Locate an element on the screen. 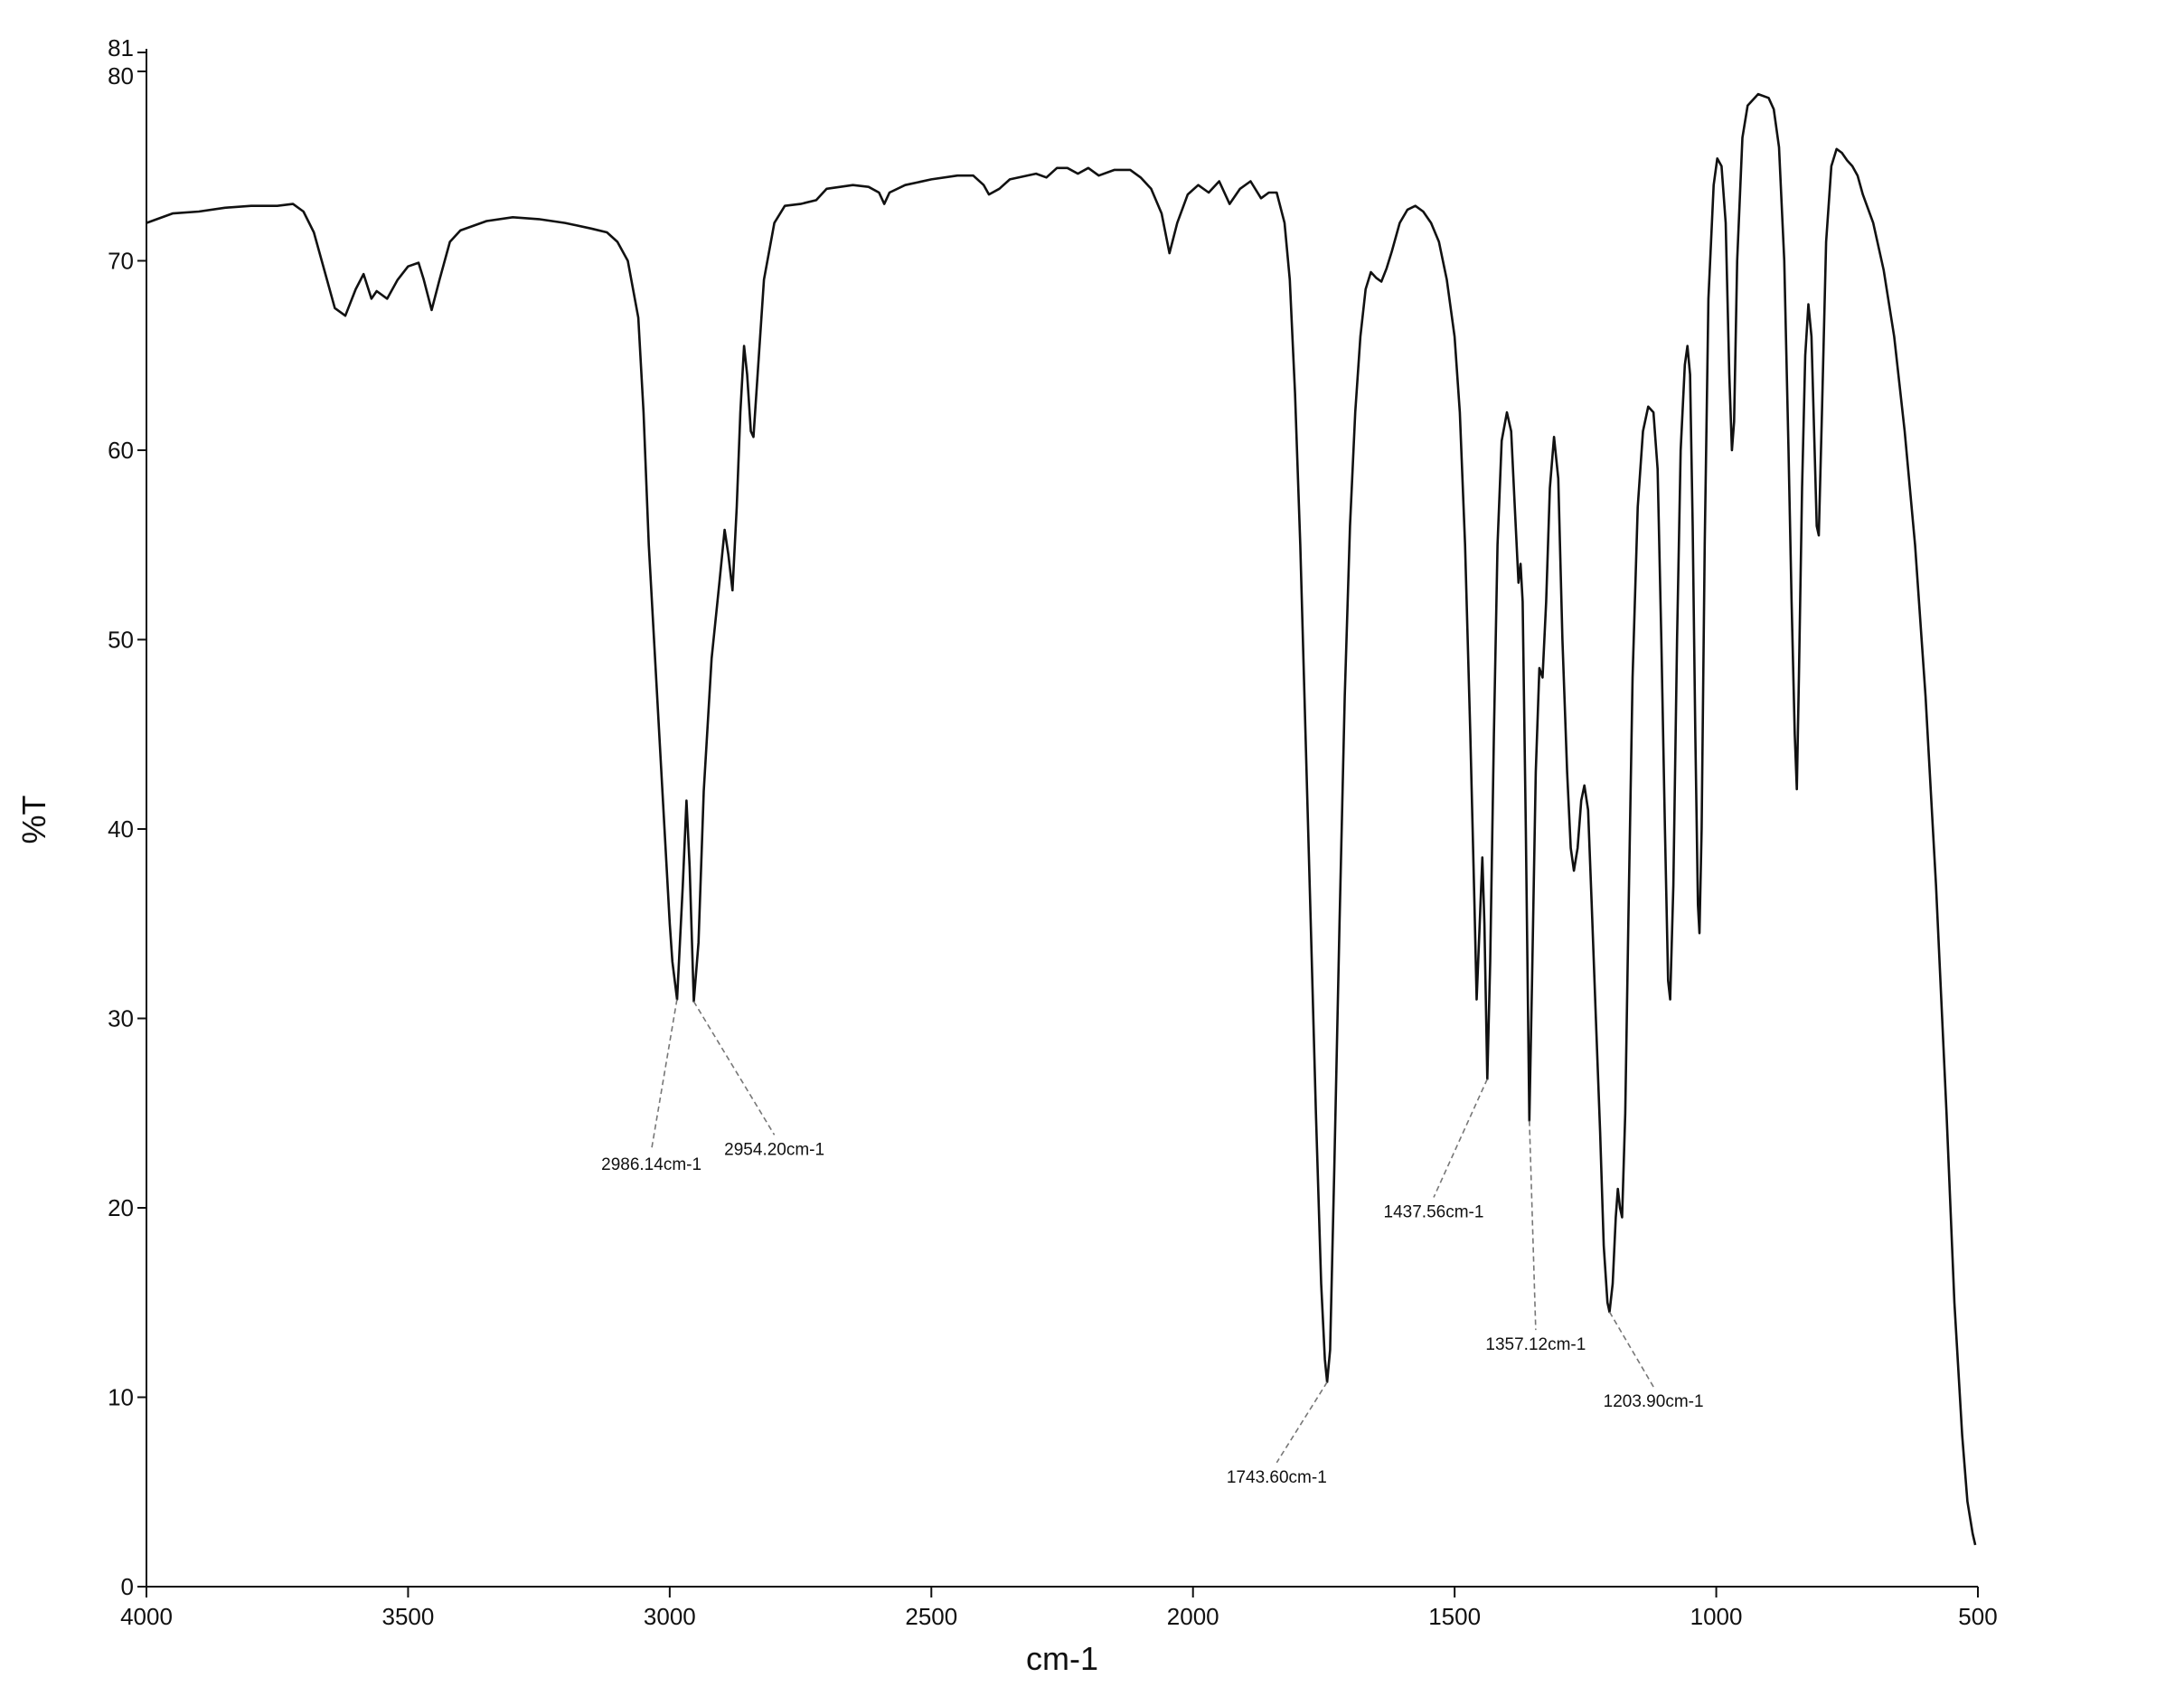 The height and width of the screenshot is (1687, 2184). x-tick-label: 1500 is located at coordinates (1454, 1616).